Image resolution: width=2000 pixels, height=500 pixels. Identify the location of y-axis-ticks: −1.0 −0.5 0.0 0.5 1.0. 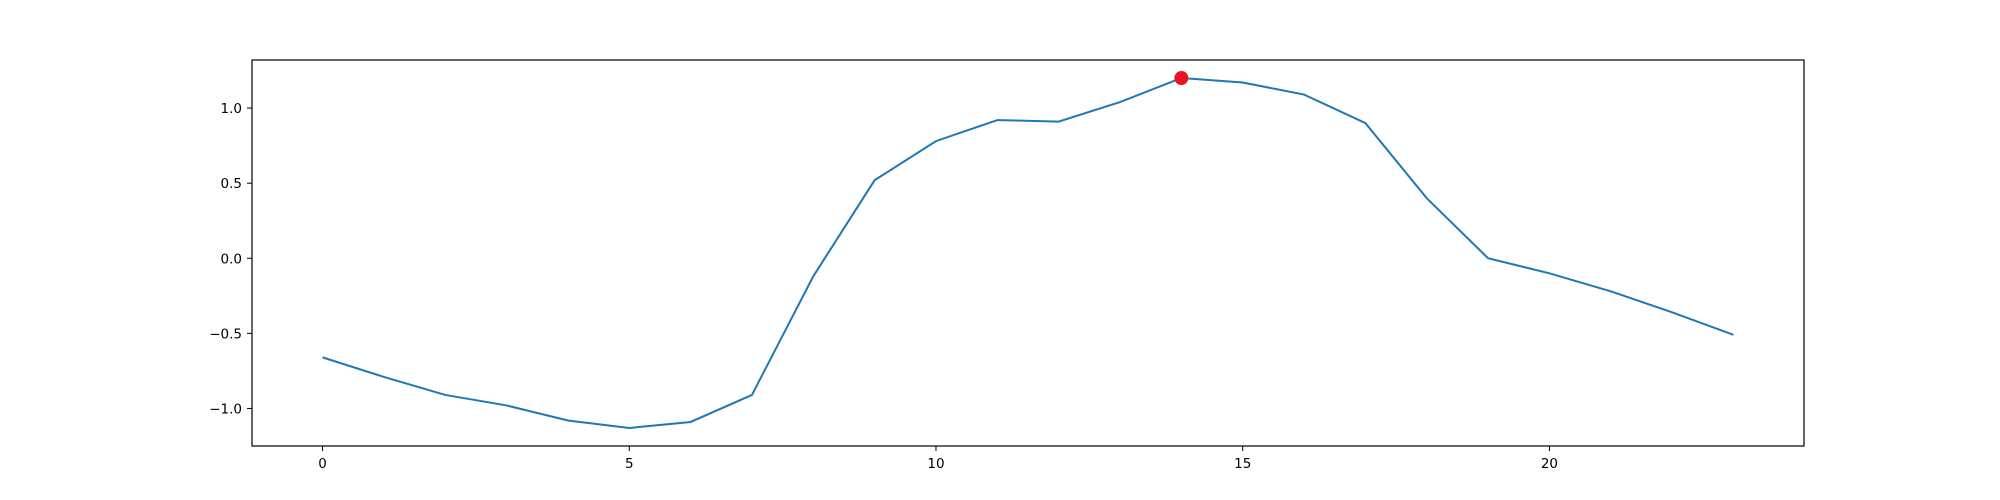
(230, 259).